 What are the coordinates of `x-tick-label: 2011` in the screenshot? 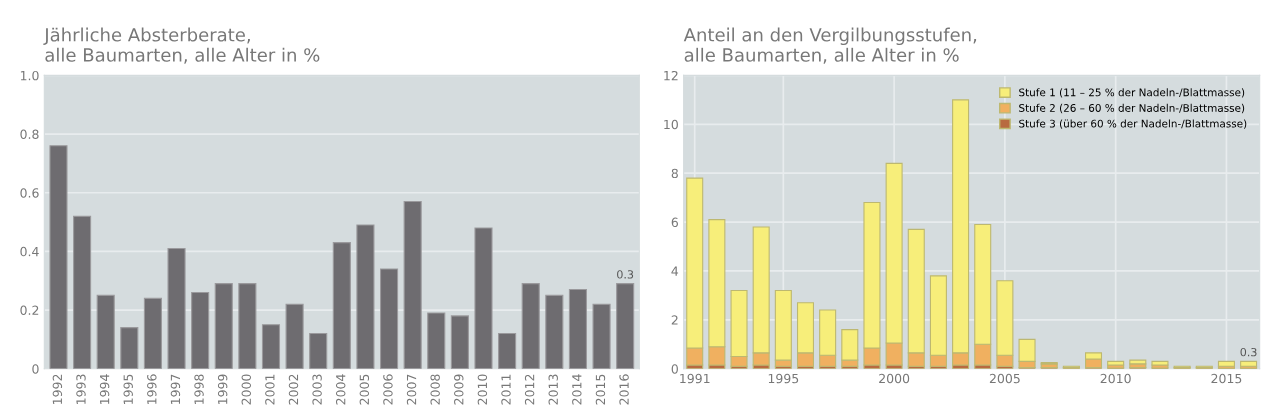 It's located at (506, 389).